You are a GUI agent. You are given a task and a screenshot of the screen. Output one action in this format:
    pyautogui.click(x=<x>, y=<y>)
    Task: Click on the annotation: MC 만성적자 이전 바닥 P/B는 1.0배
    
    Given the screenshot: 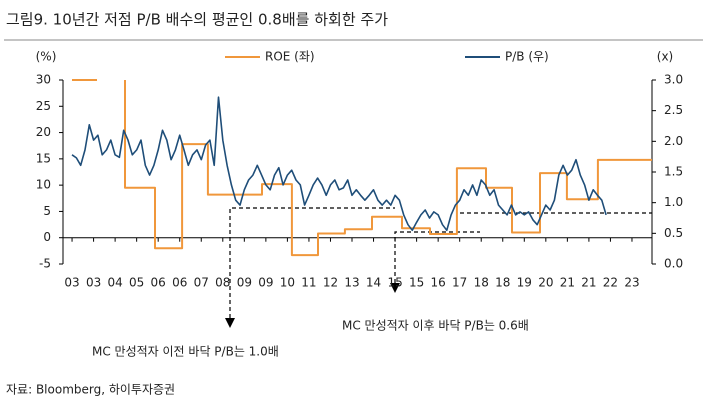 What is the action you would take?
    pyautogui.click(x=185, y=352)
    